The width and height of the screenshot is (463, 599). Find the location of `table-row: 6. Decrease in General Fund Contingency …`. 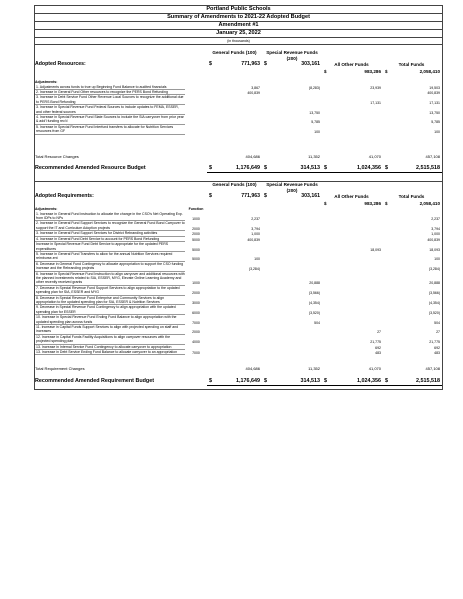

table-row: 6. Decrease in General Fund Contingency … is located at coordinates (238, 267).